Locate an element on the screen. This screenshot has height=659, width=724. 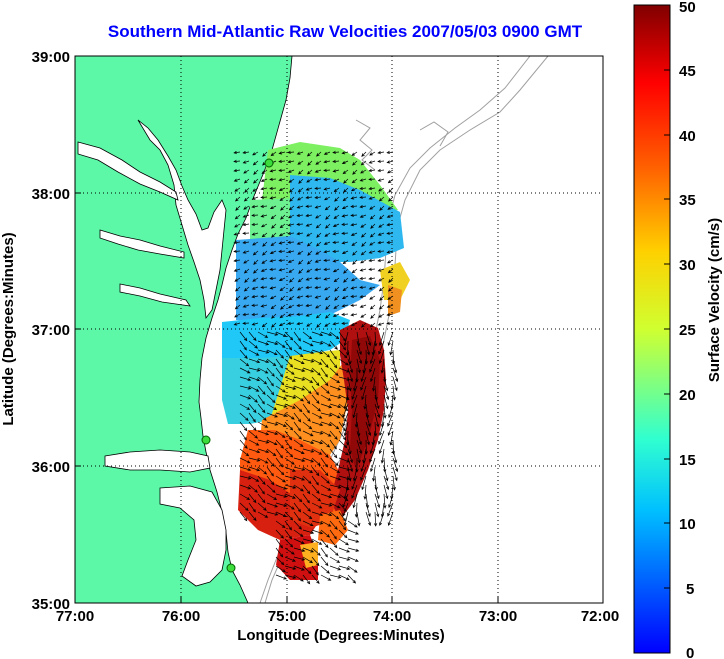
x-tick-label: 76:00 is located at coordinates (181, 616).